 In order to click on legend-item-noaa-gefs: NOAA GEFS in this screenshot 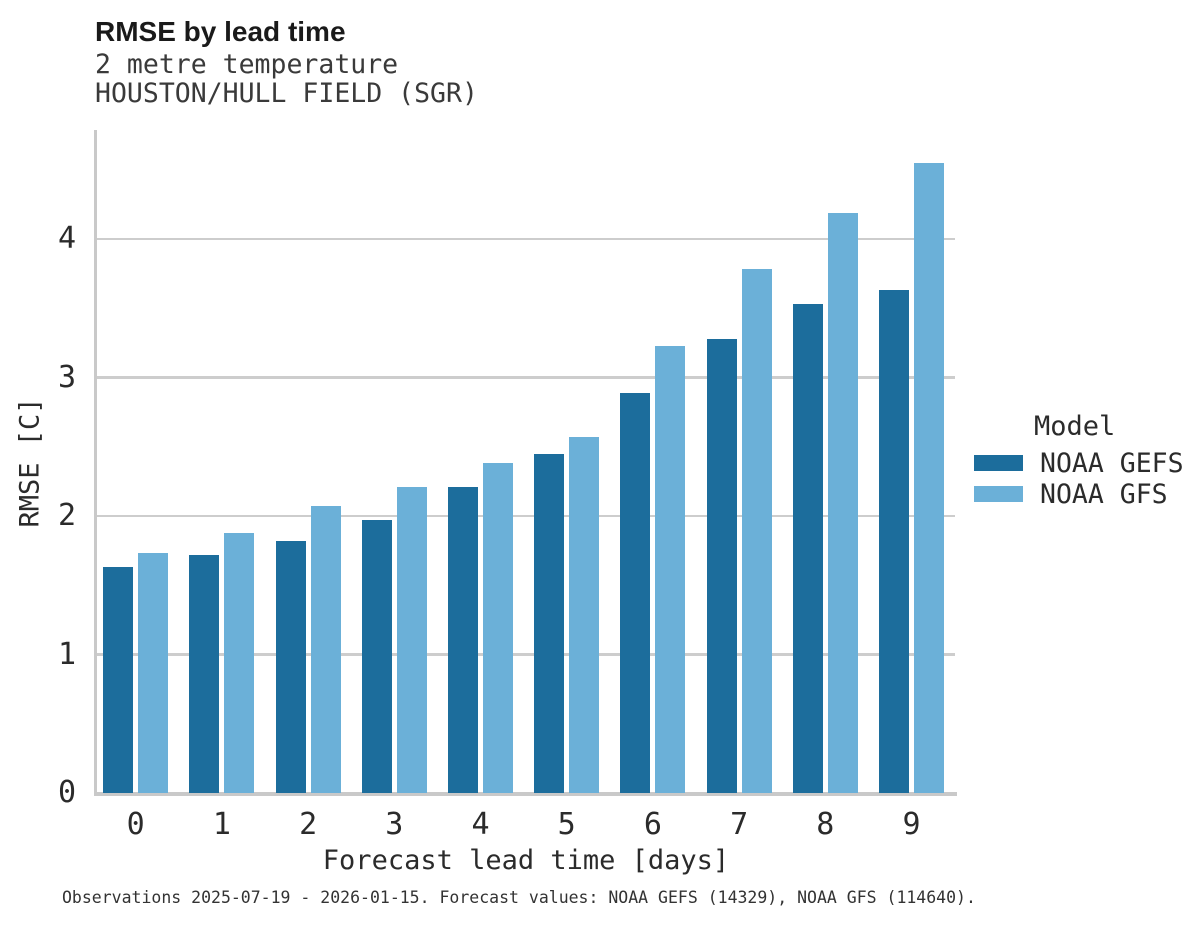, I will do `click(1084, 463)`.